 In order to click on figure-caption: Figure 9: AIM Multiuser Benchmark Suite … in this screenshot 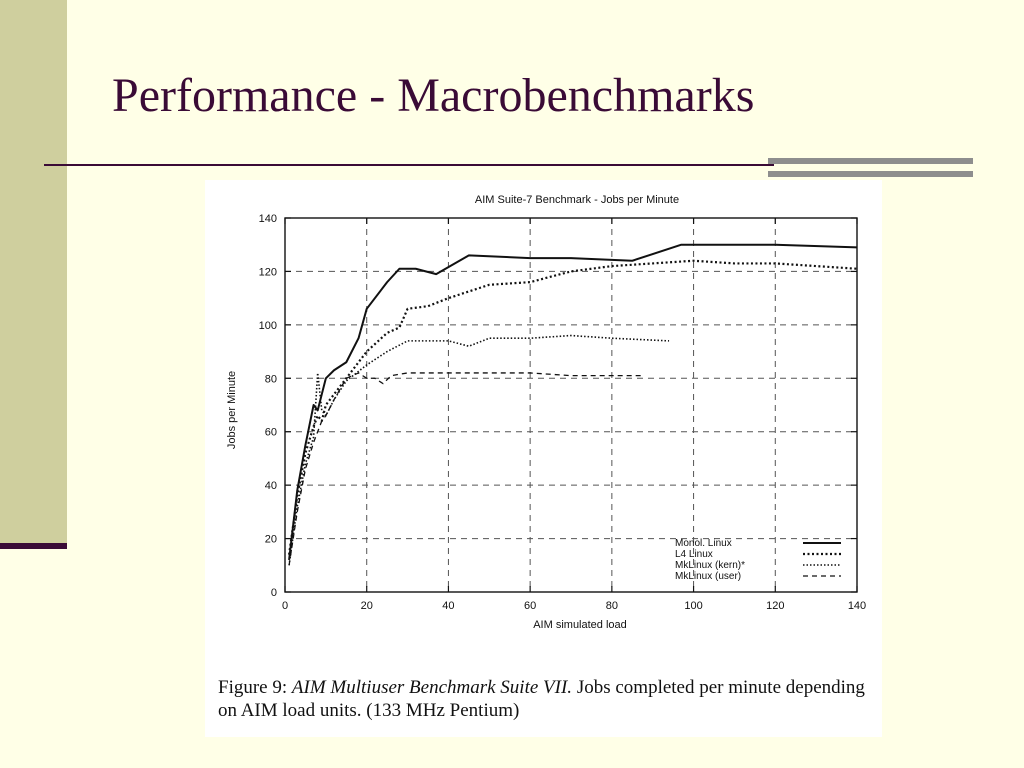, I will do `click(548, 699)`.